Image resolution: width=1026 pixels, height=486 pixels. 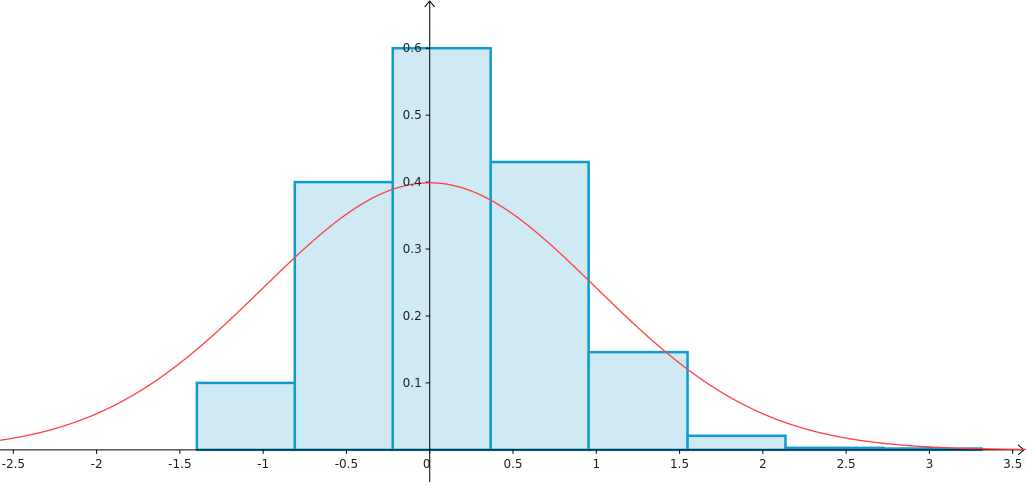 I want to click on y-tick-label: 0.5, so click(x=412, y=115).